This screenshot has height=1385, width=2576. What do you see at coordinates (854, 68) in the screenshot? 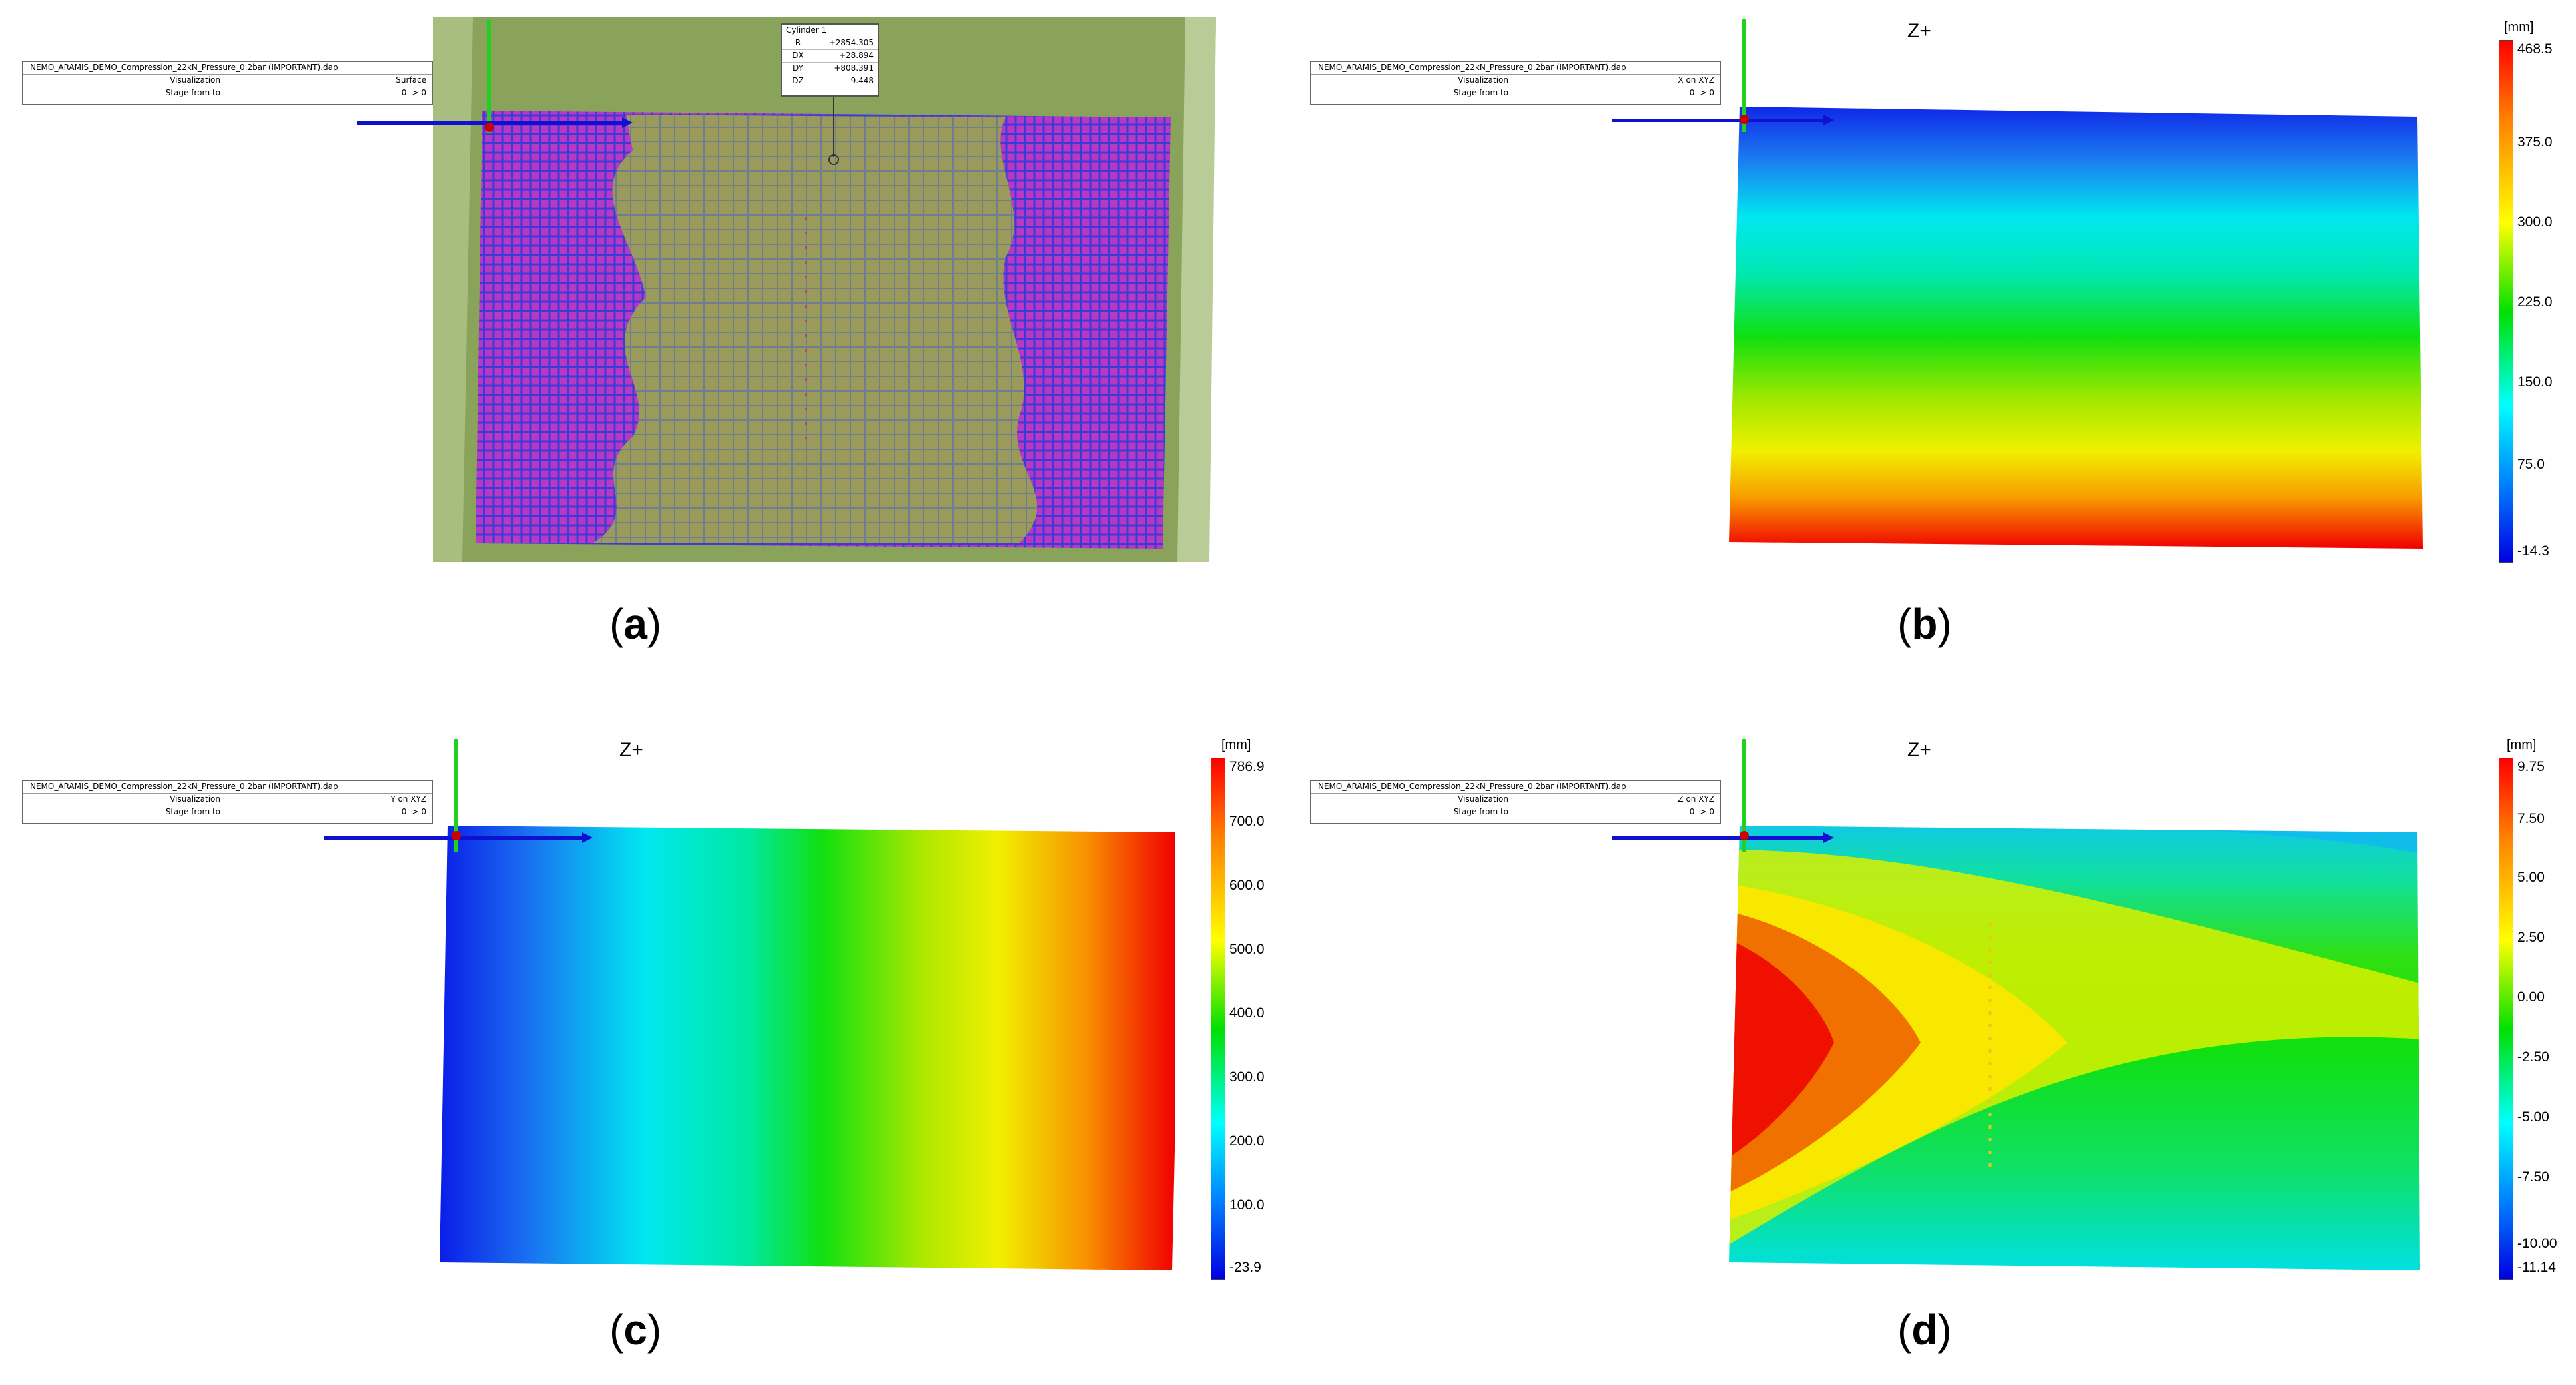
I see `cylinder-value: +808.391` at bounding box center [854, 68].